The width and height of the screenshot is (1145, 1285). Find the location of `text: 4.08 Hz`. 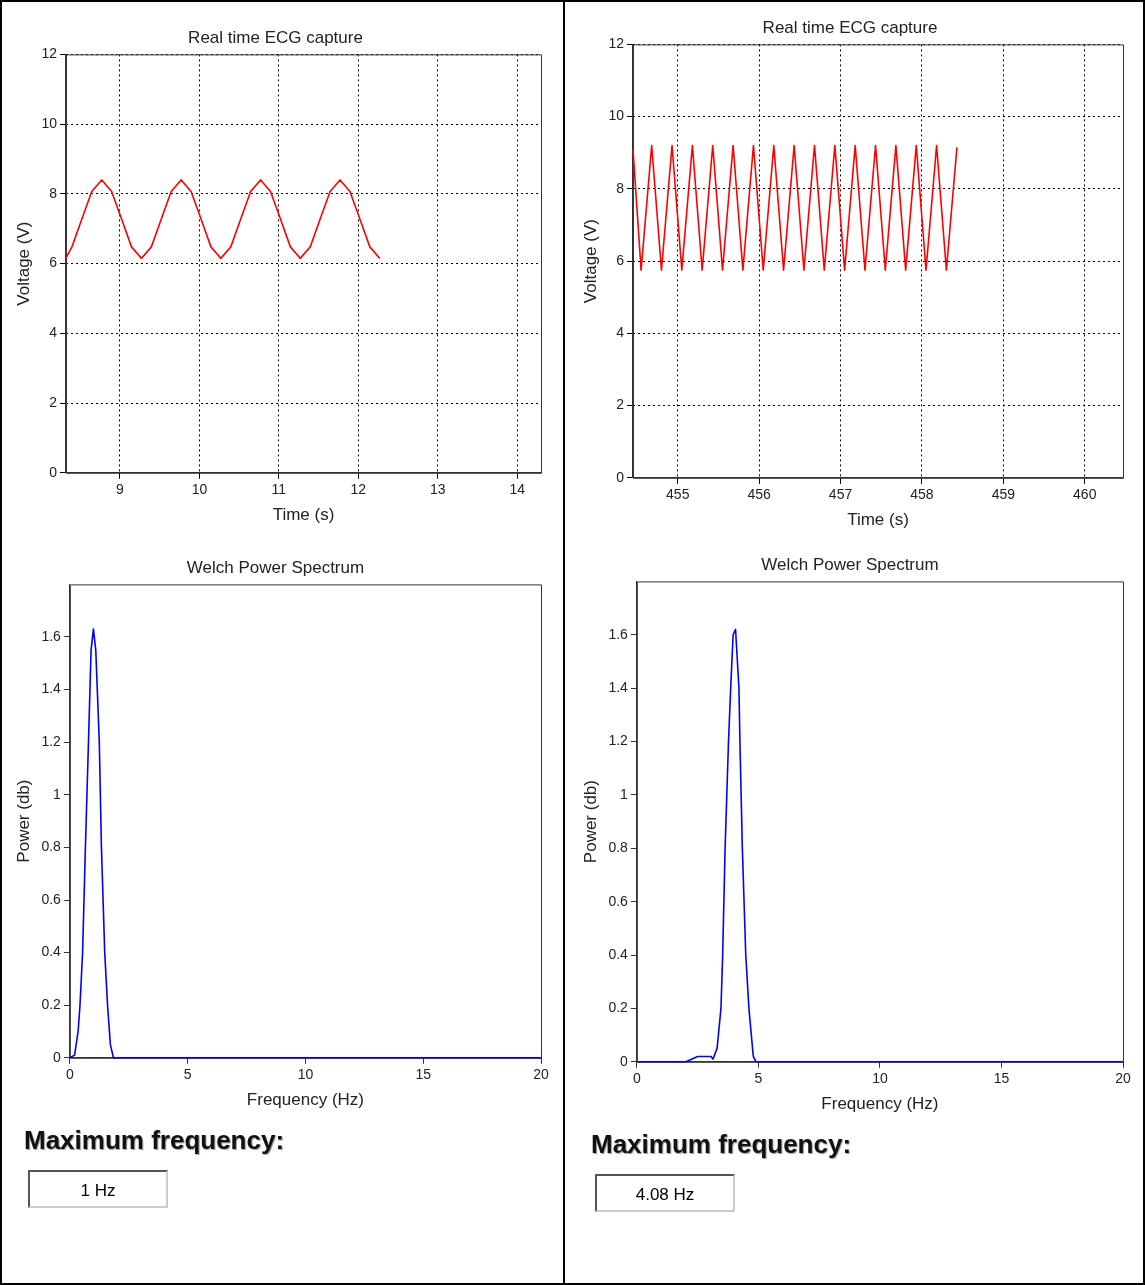

text: 4.08 Hz is located at coordinates (665, 1193).